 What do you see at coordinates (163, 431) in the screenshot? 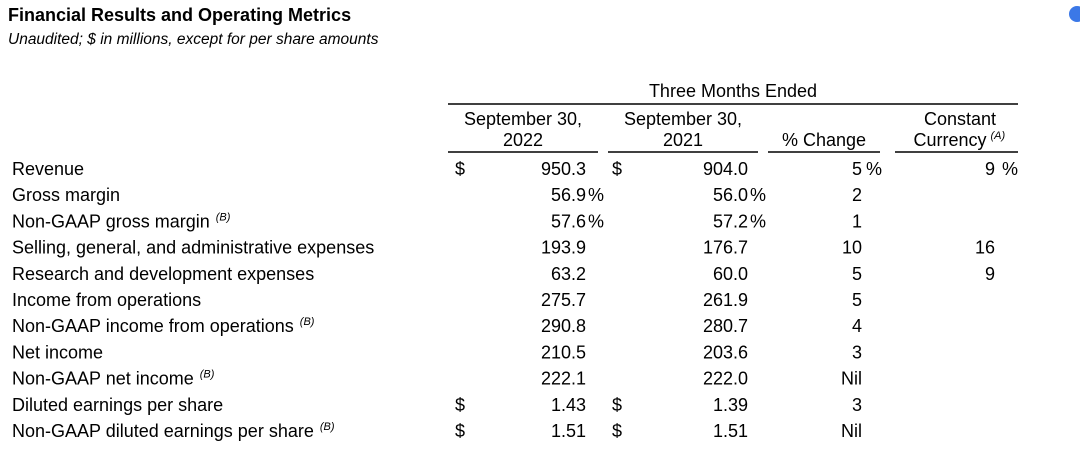
I see `row-label: Non-GAAP diluted earnings per share` at bounding box center [163, 431].